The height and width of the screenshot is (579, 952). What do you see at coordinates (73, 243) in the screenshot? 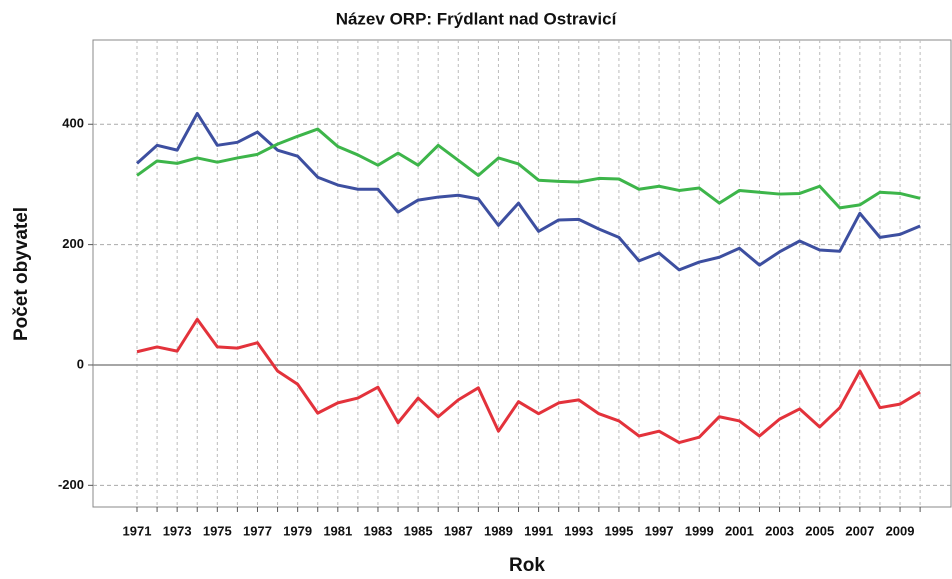
I see `y-tick-label: 200` at bounding box center [73, 243].